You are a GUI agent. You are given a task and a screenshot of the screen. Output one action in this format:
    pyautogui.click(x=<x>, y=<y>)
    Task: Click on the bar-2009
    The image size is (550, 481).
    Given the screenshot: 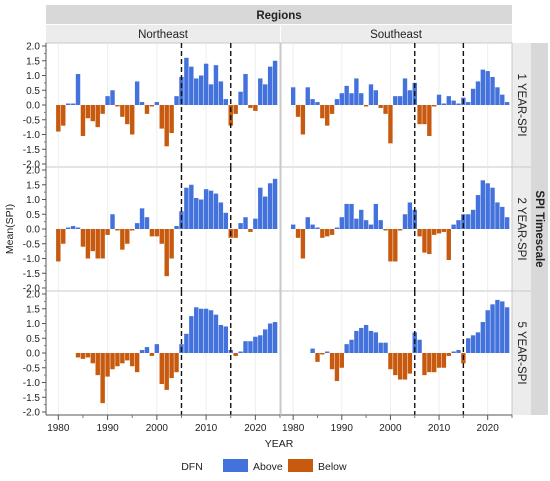 What is the action you would take?
    pyautogui.click(x=201, y=90)
    